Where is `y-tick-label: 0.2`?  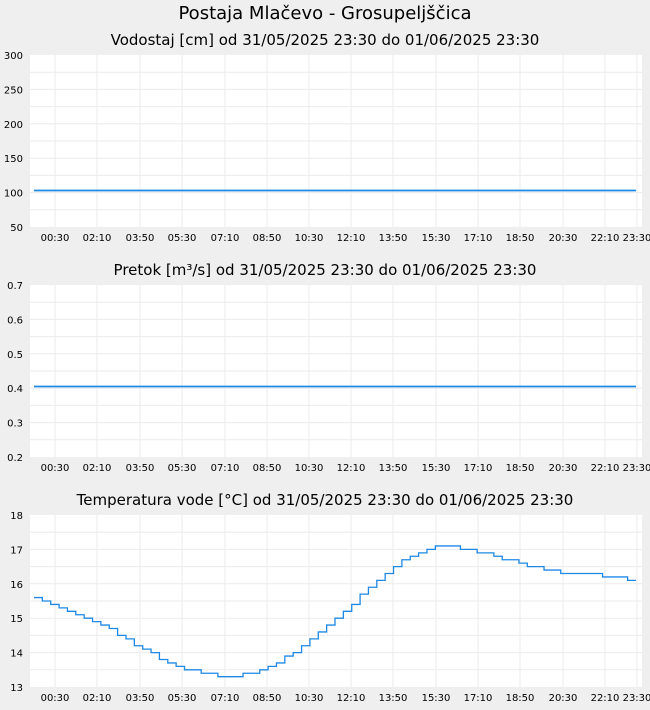
y-tick-label: 0.2 is located at coordinates (15, 458).